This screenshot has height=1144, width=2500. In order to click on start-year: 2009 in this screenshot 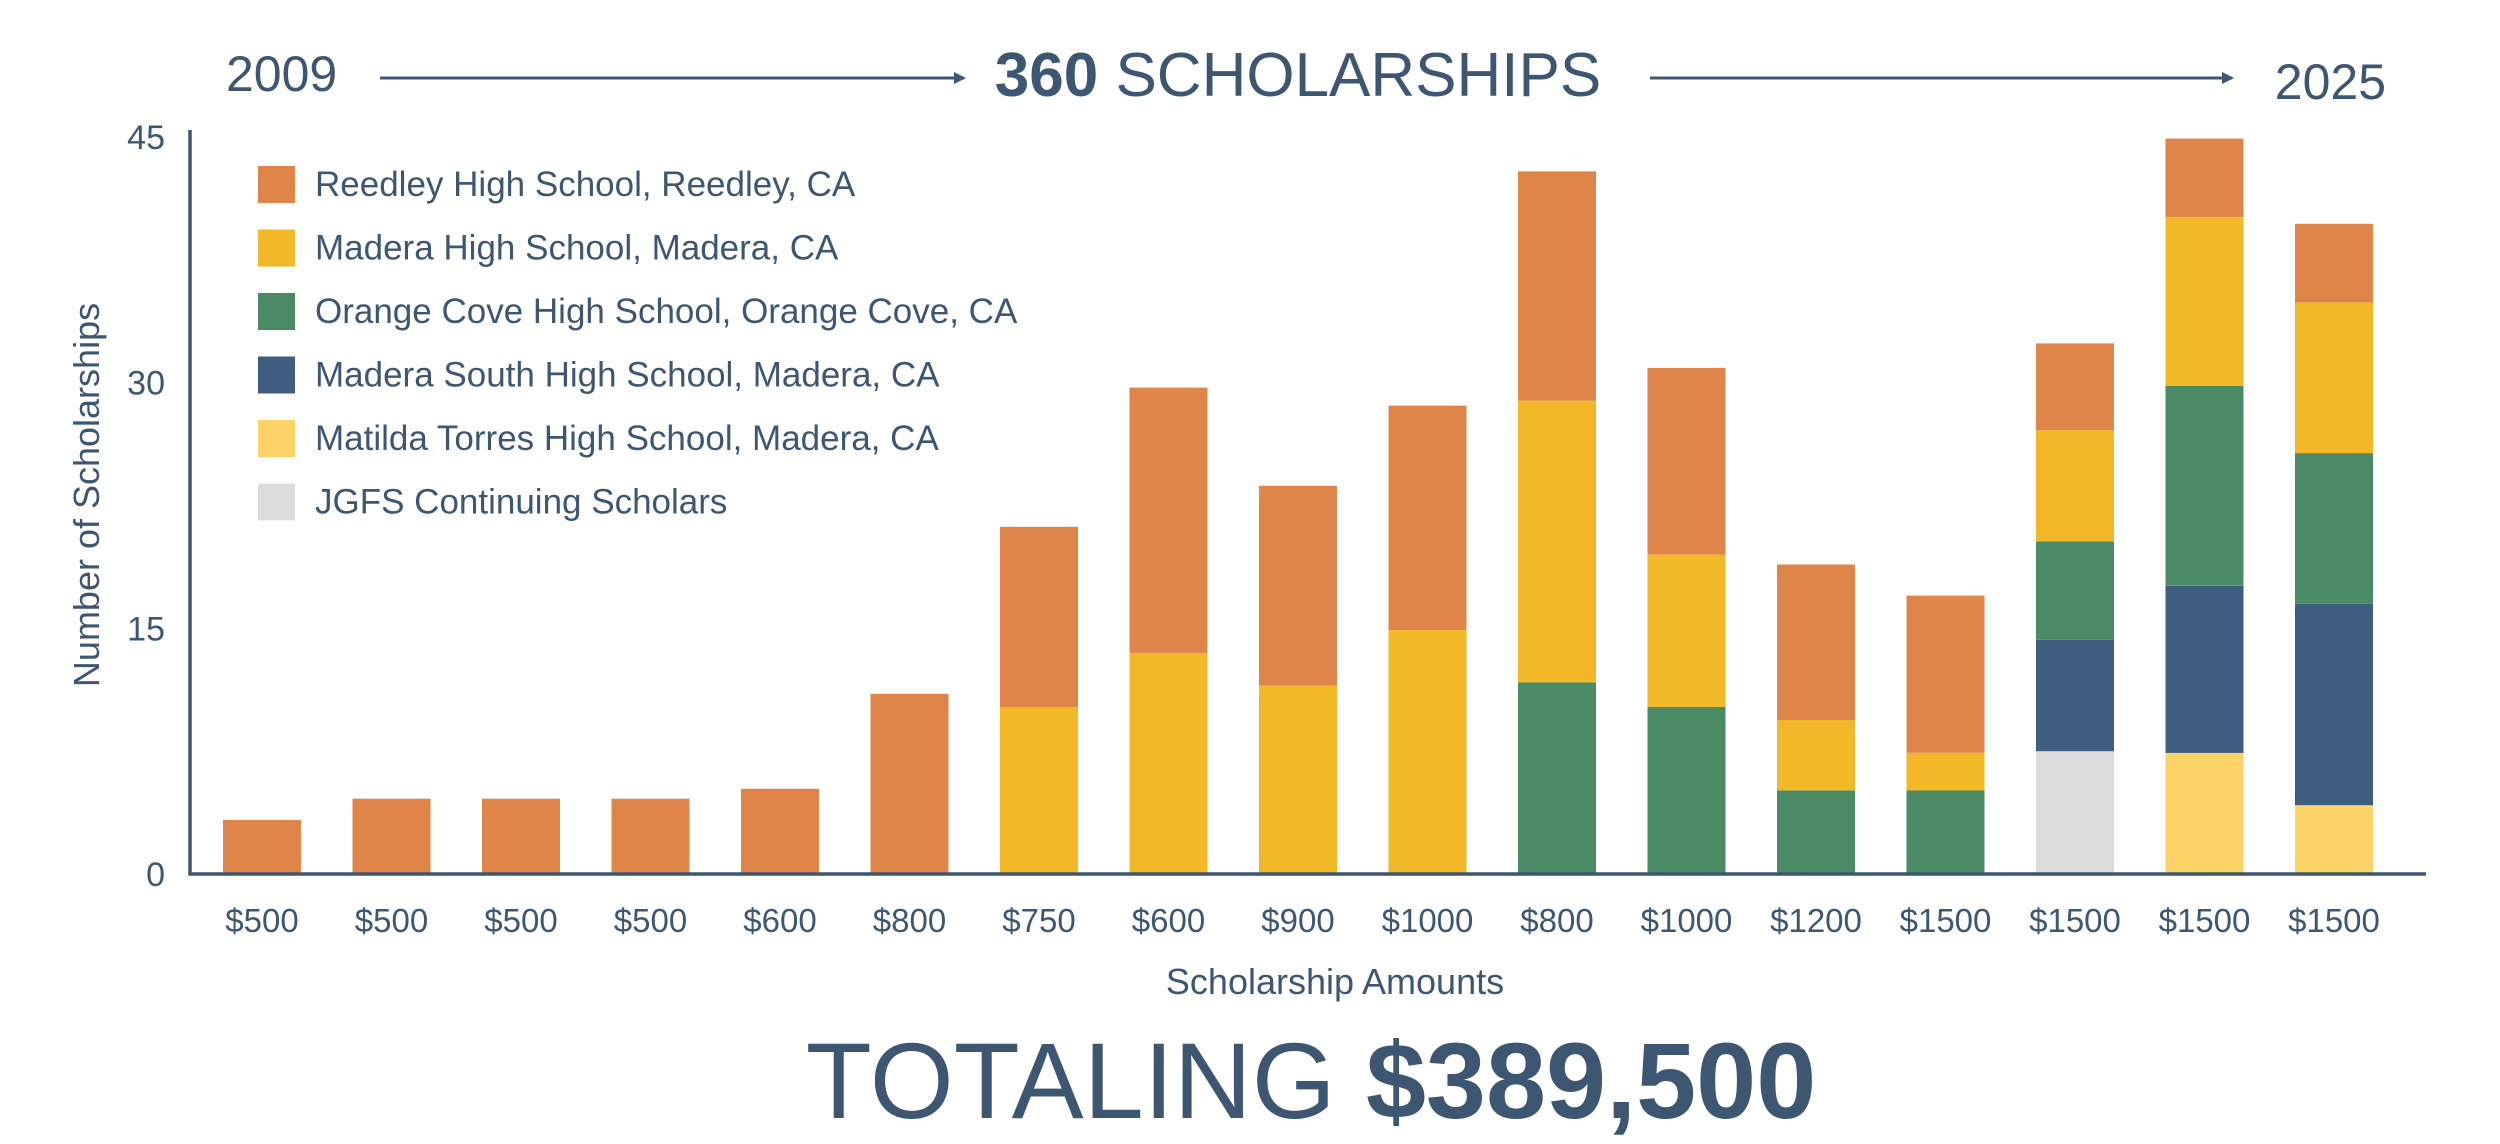, I will do `click(281, 74)`.